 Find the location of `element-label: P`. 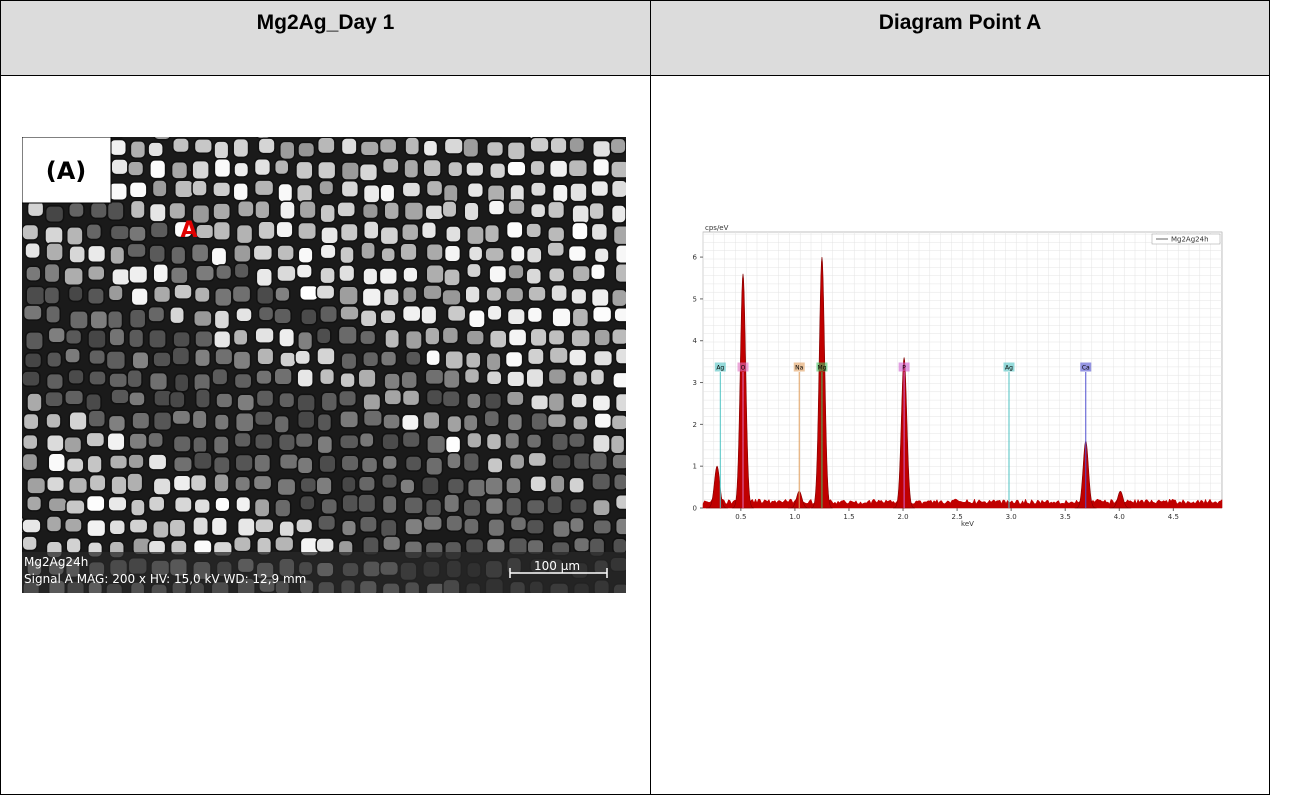

element-label: P is located at coordinates (904, 368).